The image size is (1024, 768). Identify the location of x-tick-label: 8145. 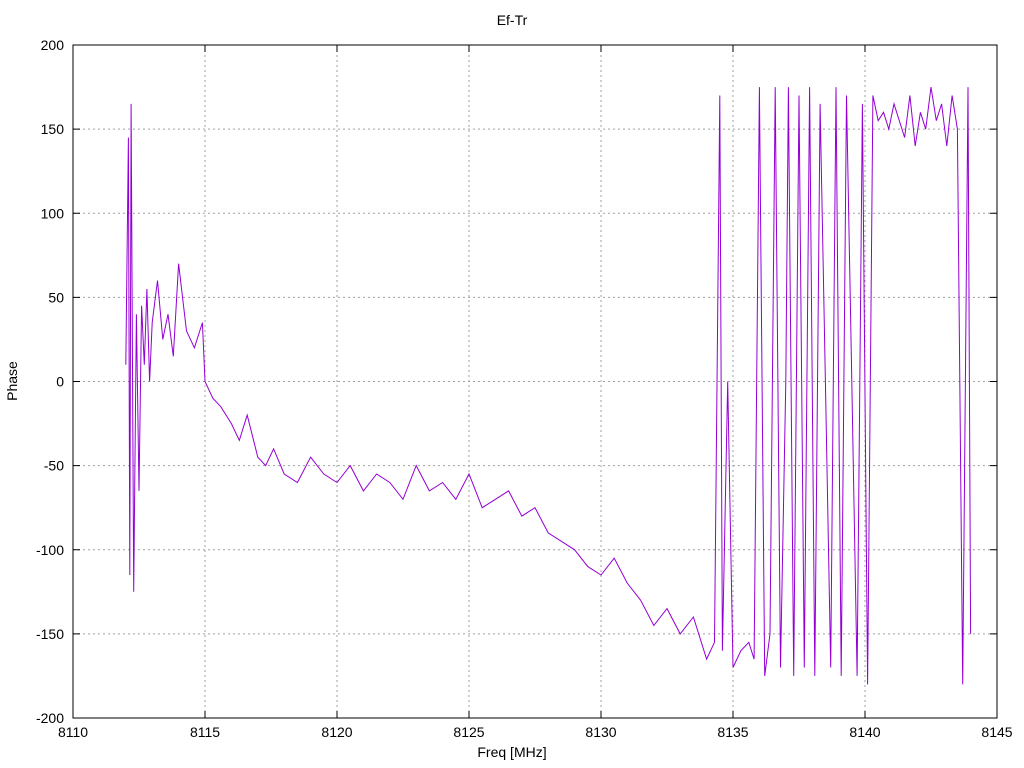
(996, 732).